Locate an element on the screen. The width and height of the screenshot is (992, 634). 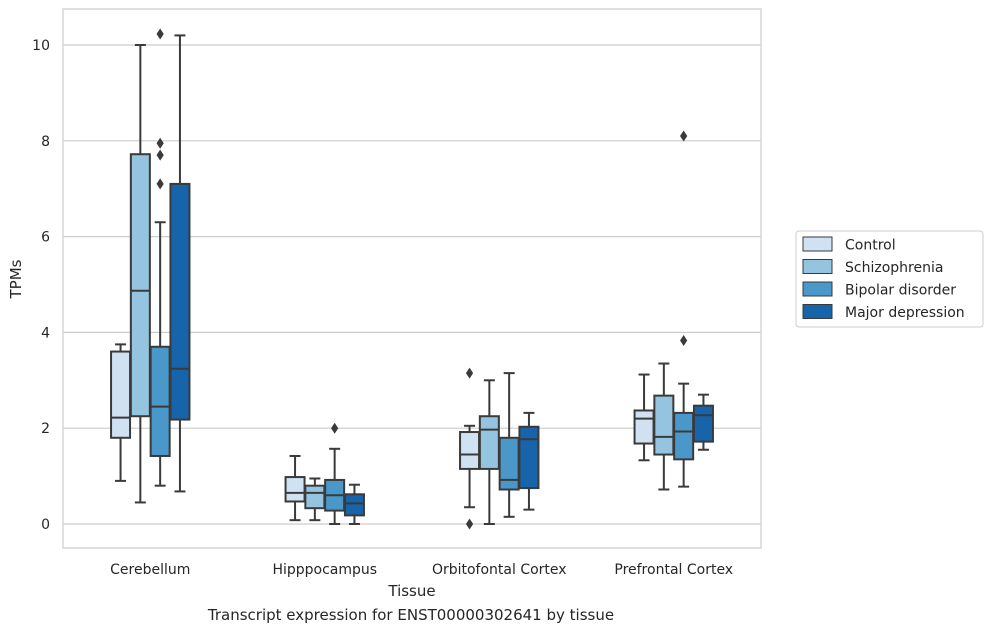
y-axis-label: TPMs is located at coordinates (16, 279).